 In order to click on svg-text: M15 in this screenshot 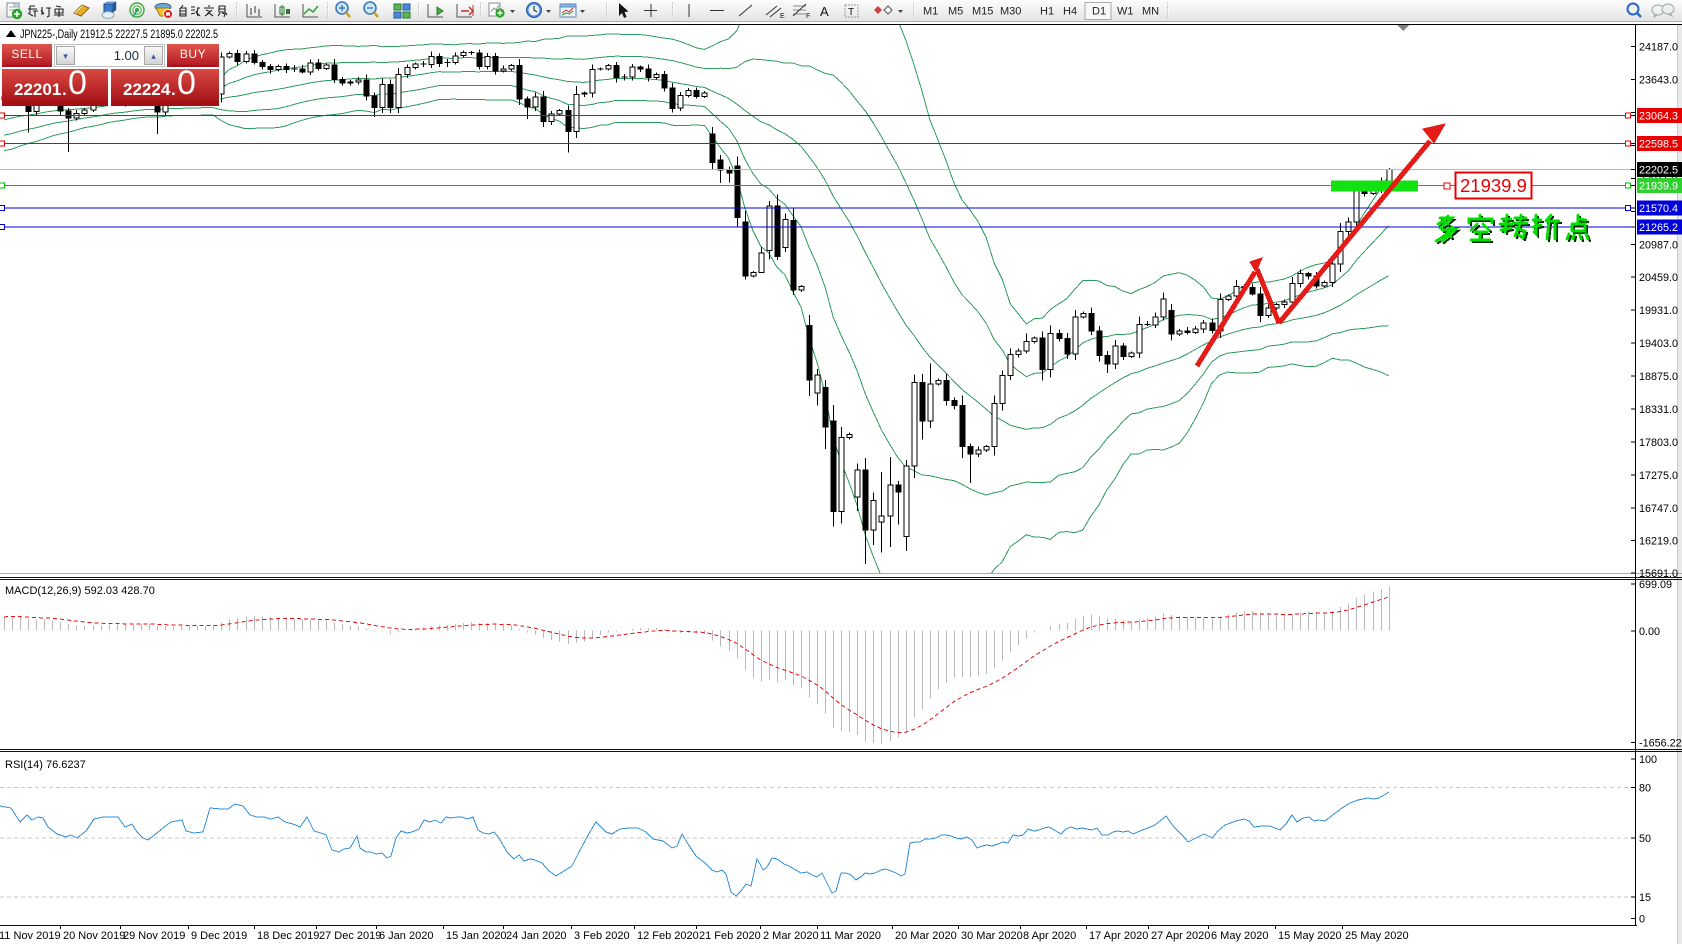, I will do `click(982, 12)`.